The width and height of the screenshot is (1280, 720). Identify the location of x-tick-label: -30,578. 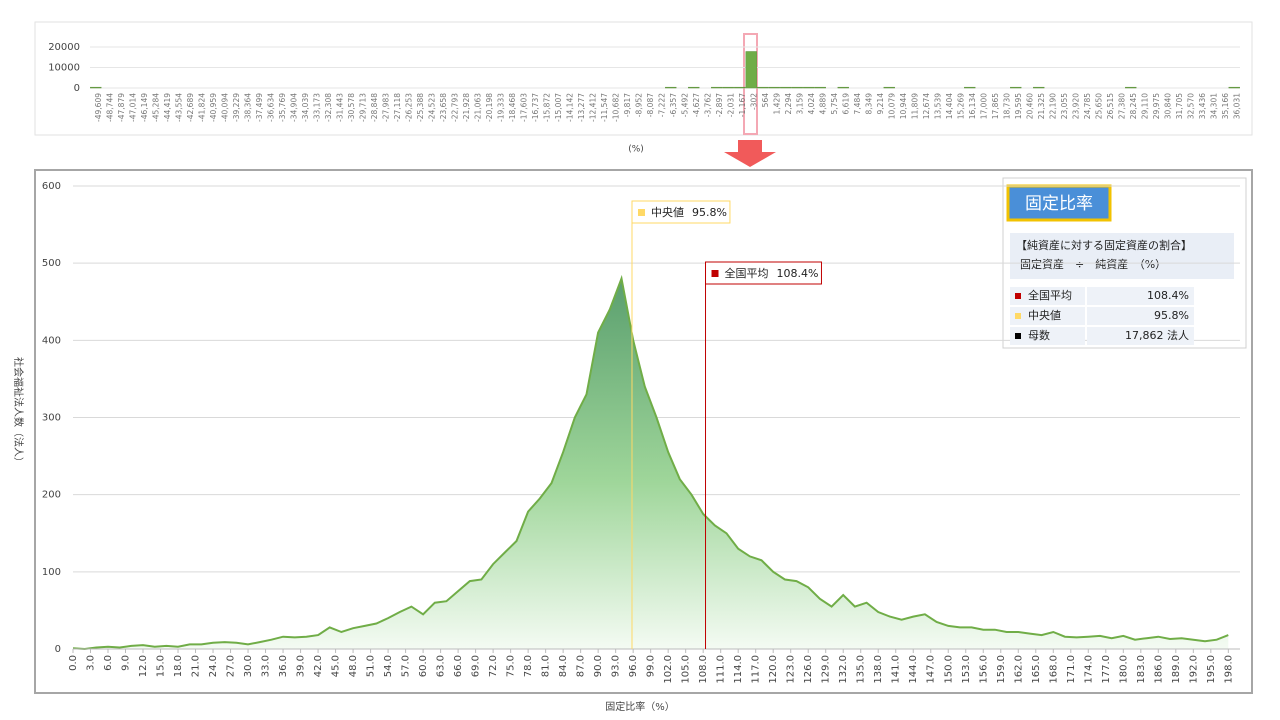
(351, 107).